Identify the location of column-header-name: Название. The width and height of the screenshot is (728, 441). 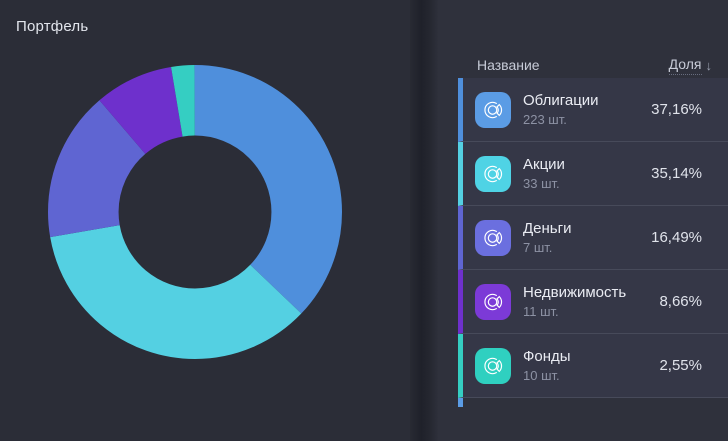
(508, 65).